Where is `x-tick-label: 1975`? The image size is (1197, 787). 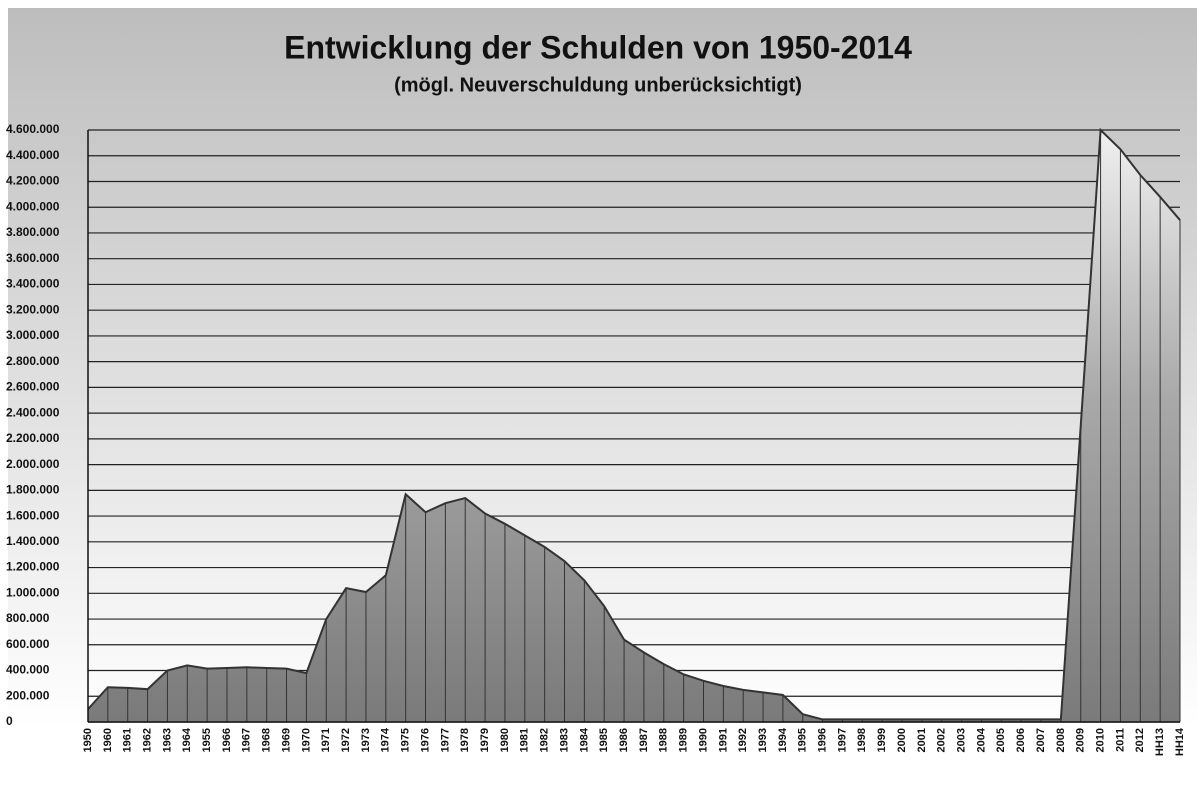 x-tick-label: 1975 is located at coordinates (406, 740).